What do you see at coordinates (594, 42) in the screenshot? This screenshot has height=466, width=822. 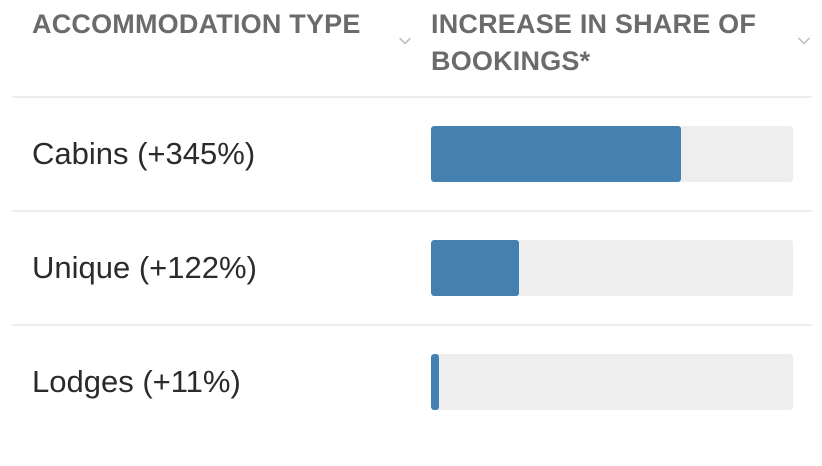 I see `column-header-increase-in-share: INCREASE IN SHARE OF BOOKINGS*` at bounding box center [594, 42].